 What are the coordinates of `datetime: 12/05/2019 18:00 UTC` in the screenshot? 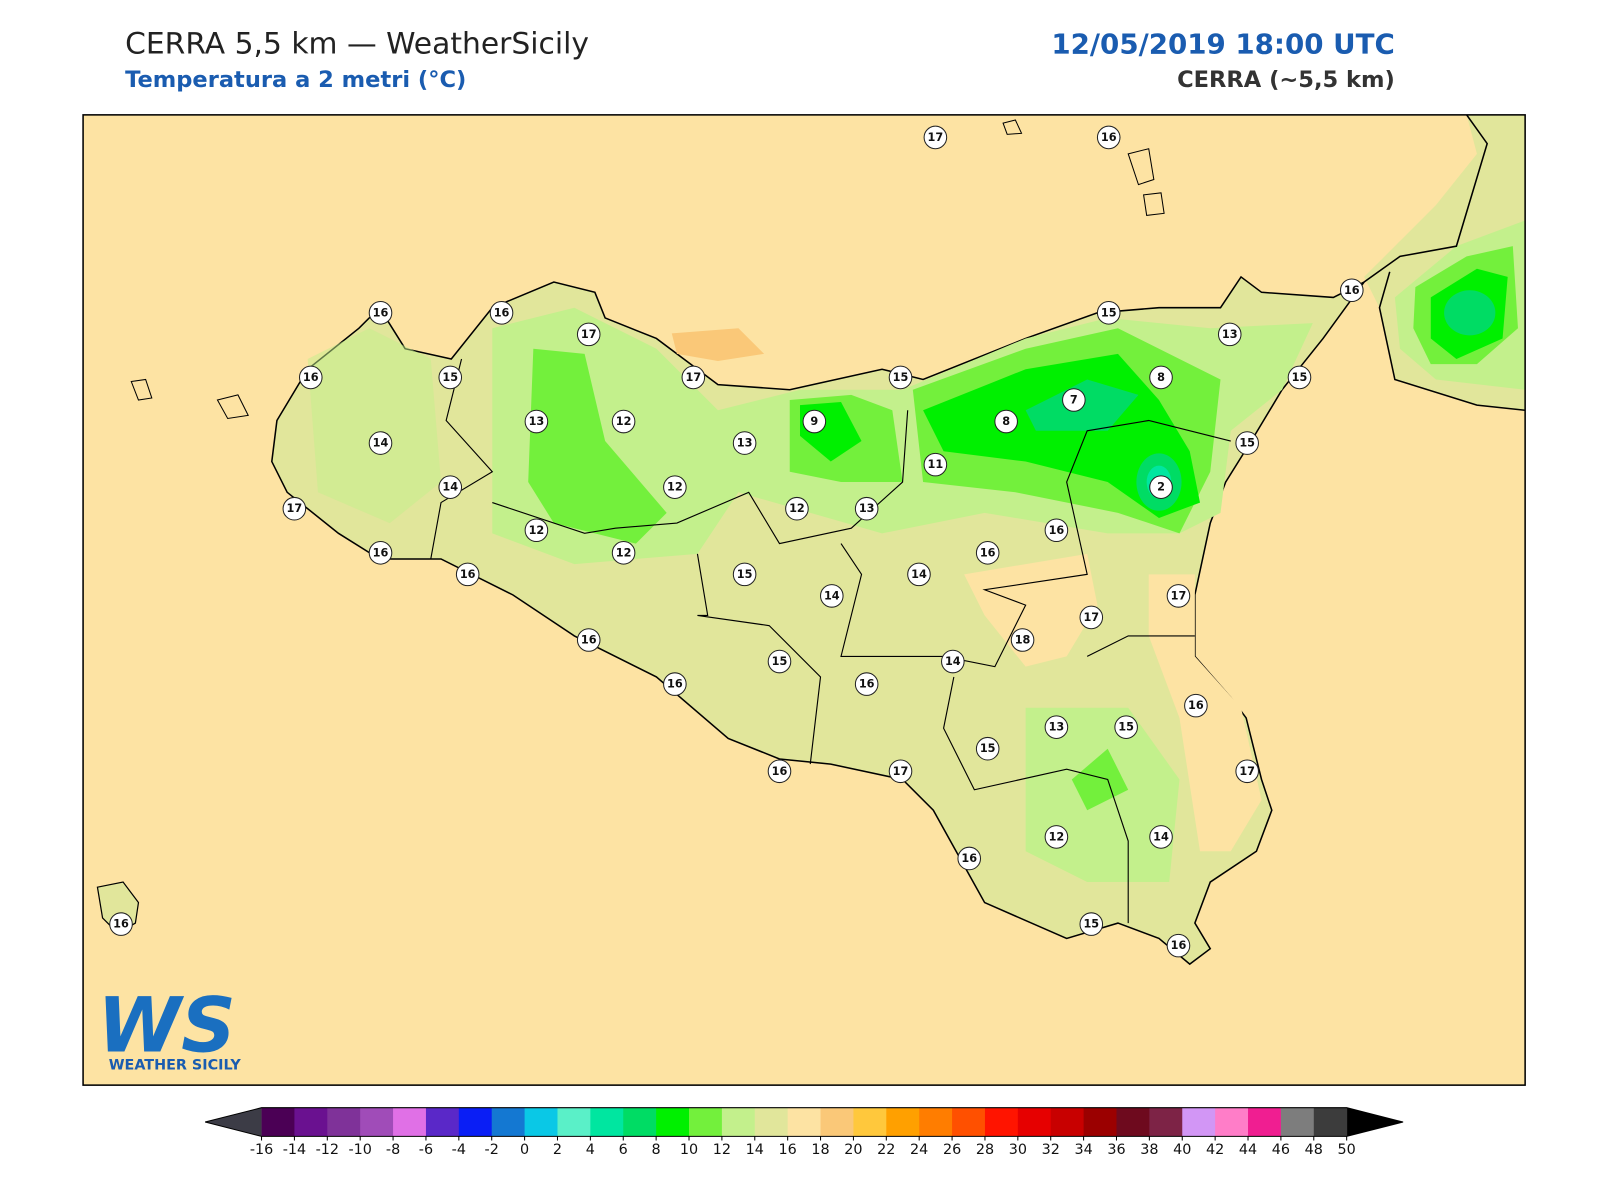 It's located at (1222, 43).